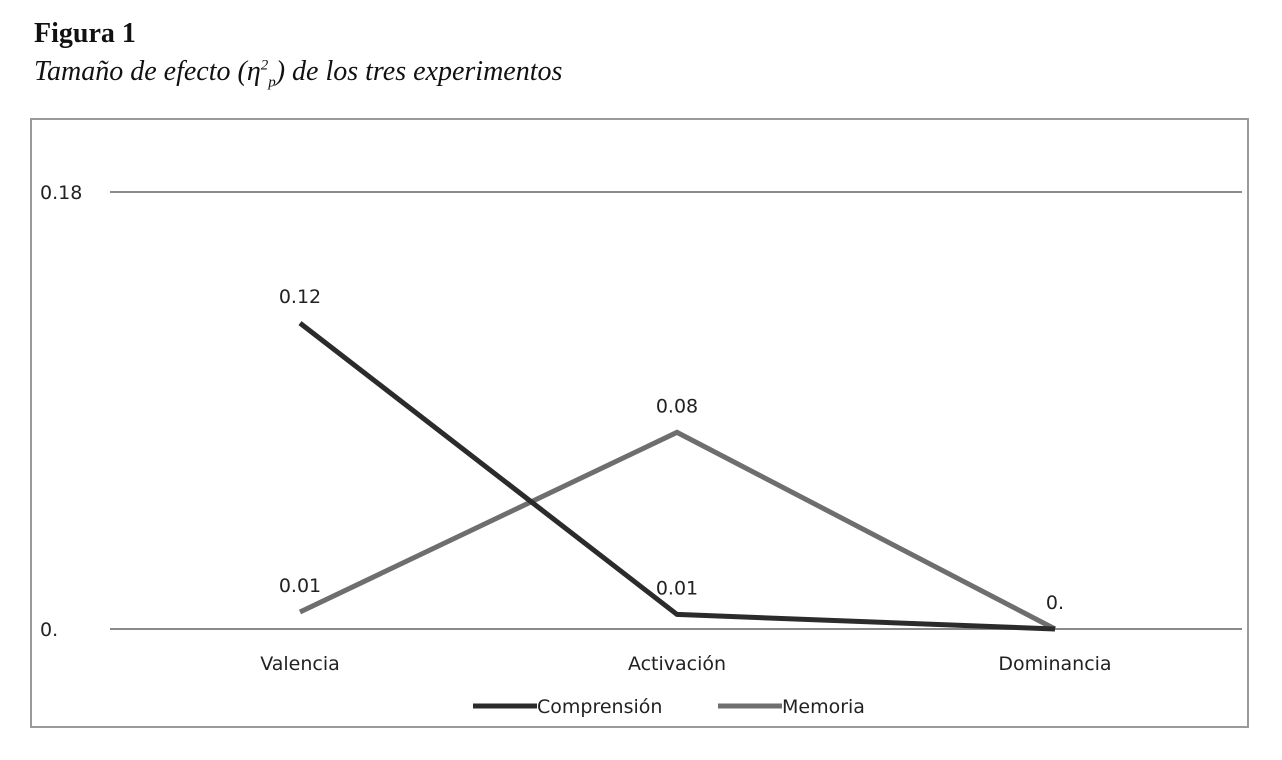 The width and height of the screenshot is (1282, 760). What do you see at coordinates (300, 297) in the screenshot?
I see `data-label: 0.12` at bounding box center [300, 297].